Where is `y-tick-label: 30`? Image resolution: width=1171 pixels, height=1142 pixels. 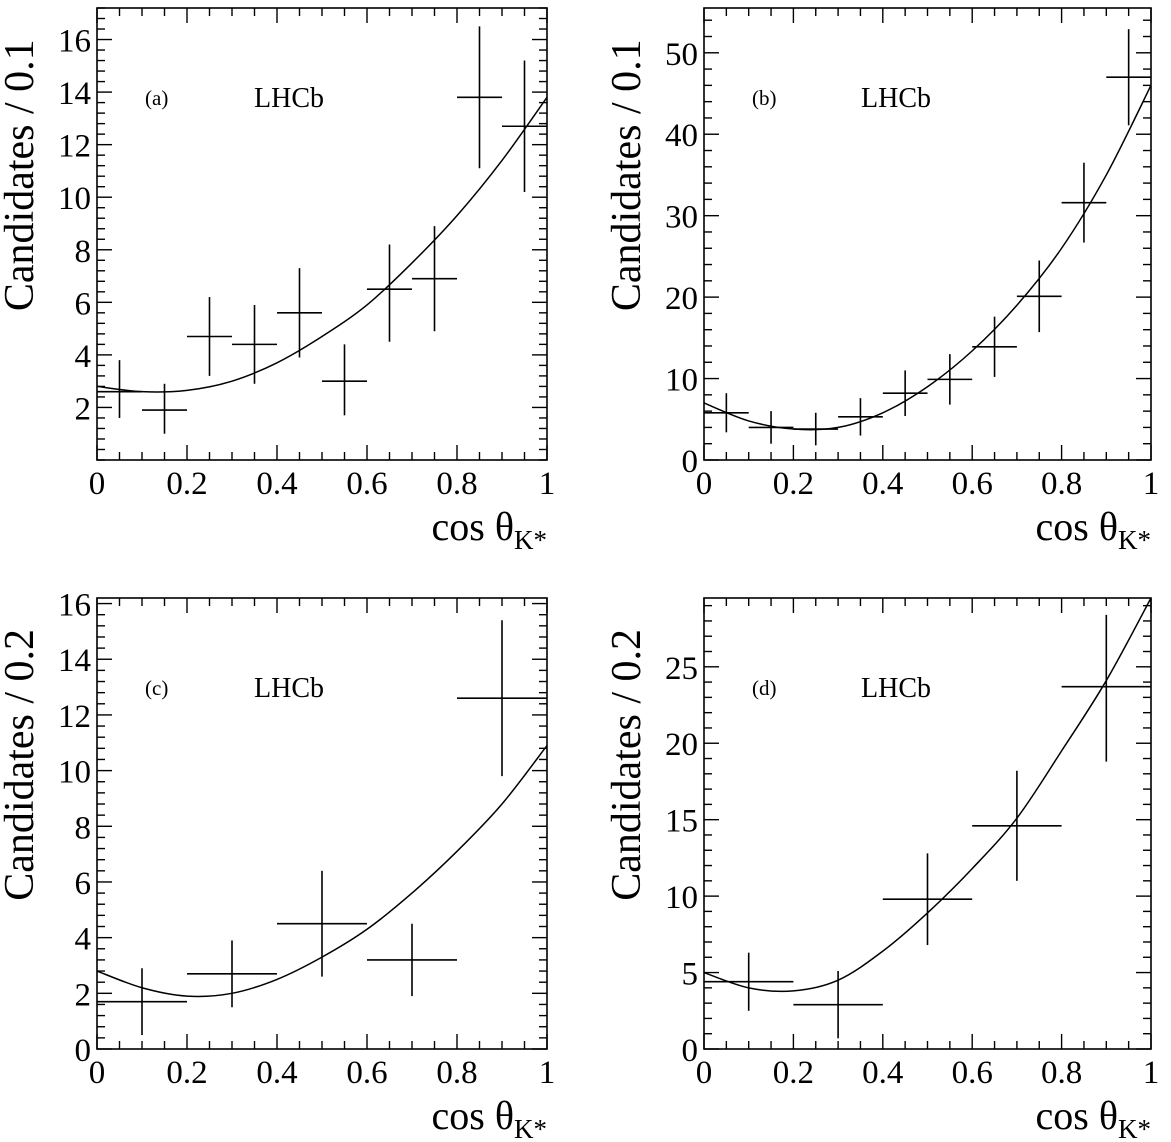
y-tick-label: 30 is located at coordinates (681, 218).